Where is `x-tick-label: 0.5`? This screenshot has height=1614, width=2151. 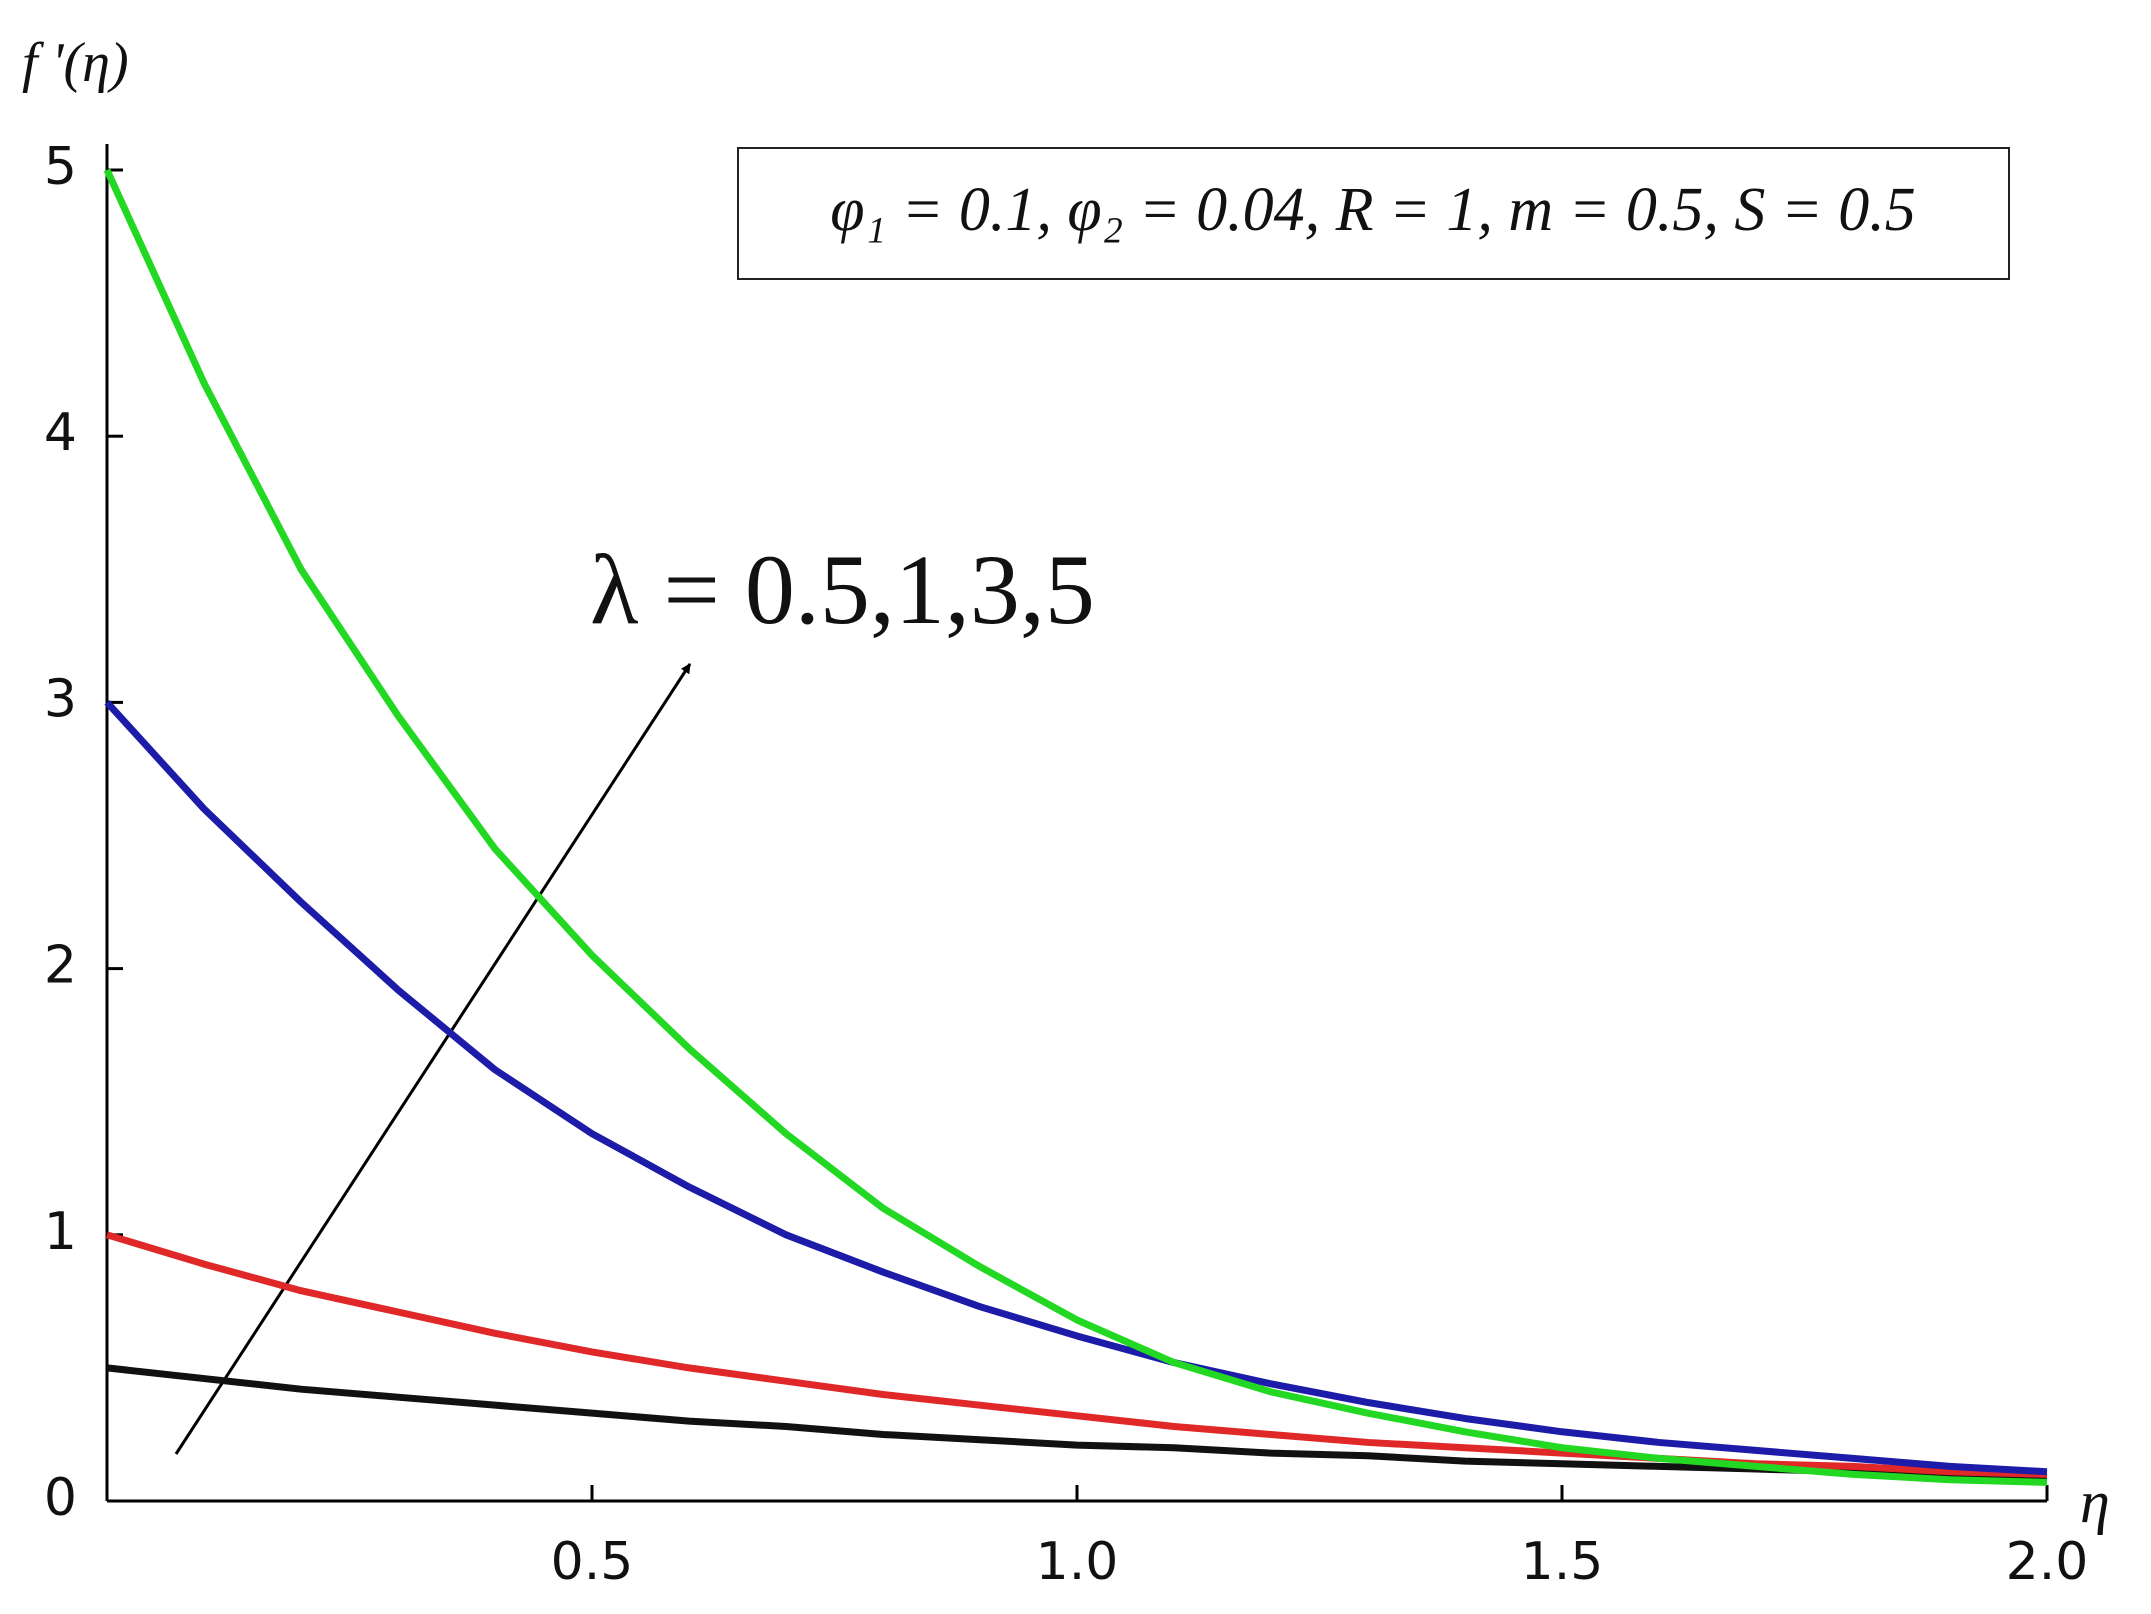 x-tick-label: 0.5 is located at coordinates (592, 1562).